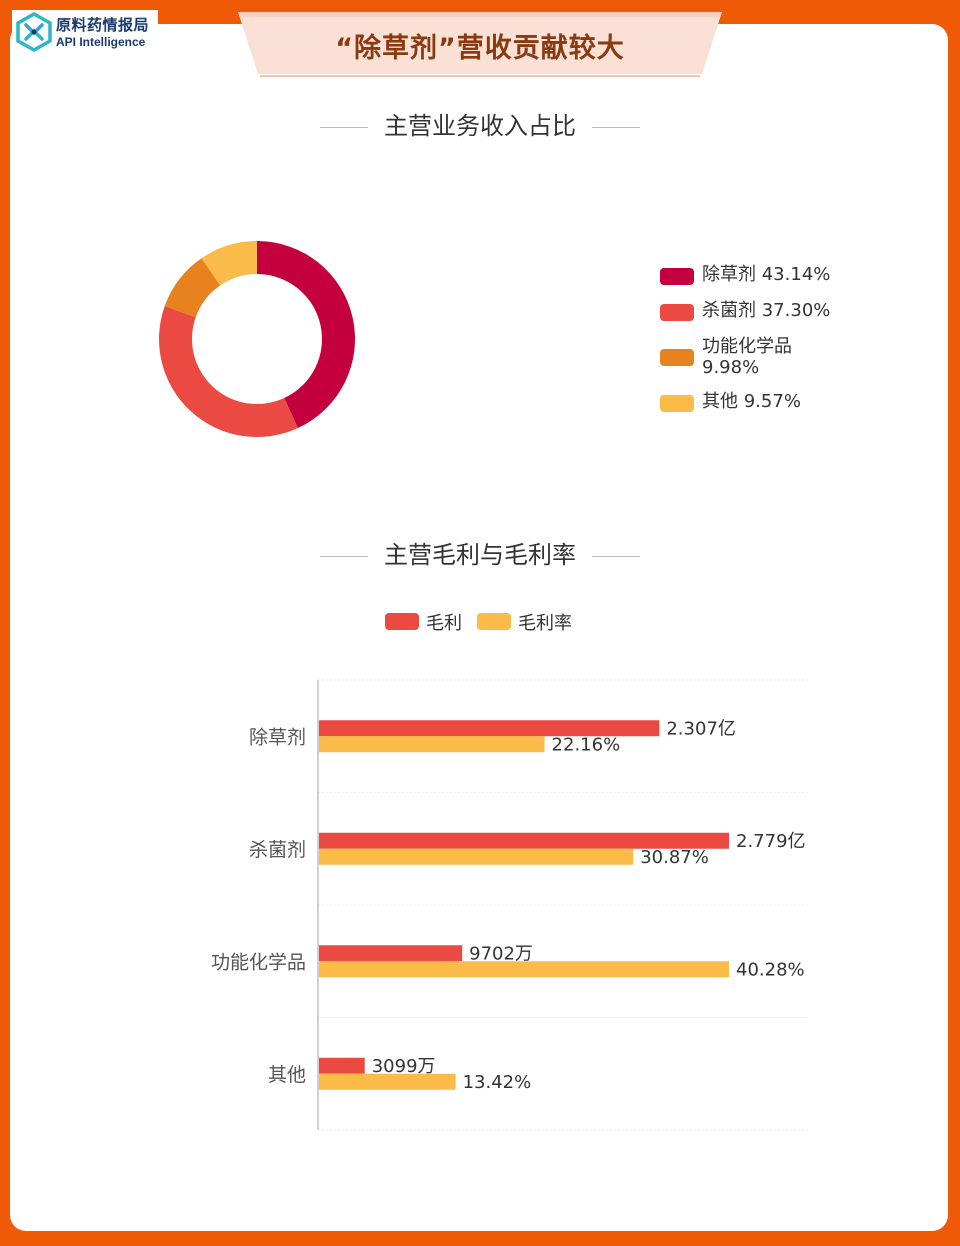 This screenshot has width=960, height=1246. What do you see at coordinates (444, 623) in the screenshot?
I see `legend-label-gross-profit: 毛利` at bounding box center [444, 623].